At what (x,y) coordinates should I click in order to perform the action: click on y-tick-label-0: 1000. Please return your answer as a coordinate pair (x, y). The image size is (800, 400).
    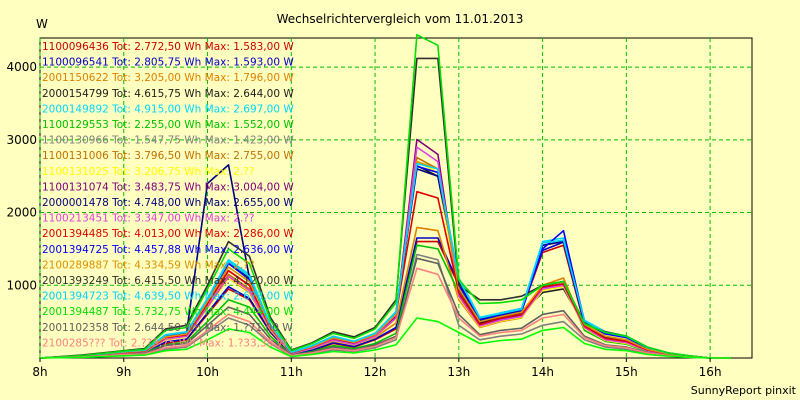
    Looking at the image, I should click on (21, 285).